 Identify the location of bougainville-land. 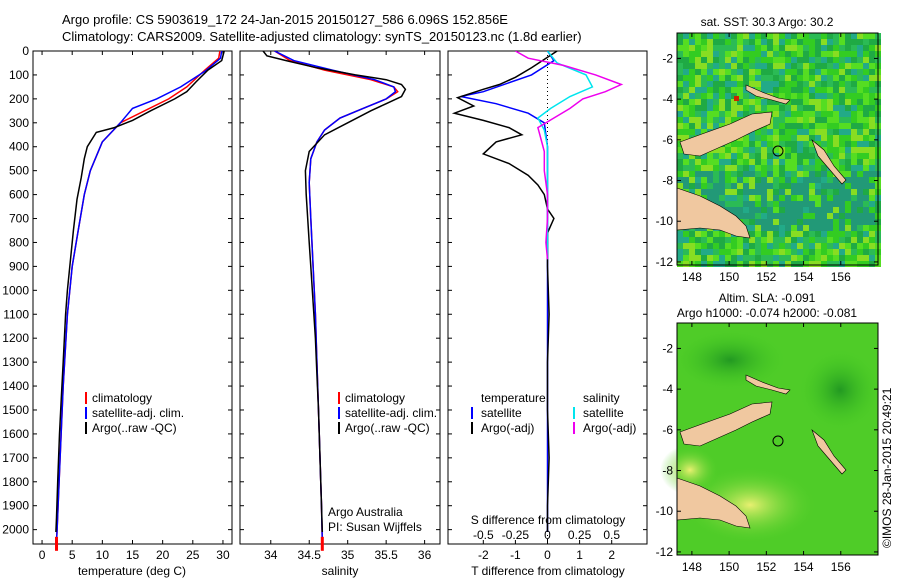
(829, 162).